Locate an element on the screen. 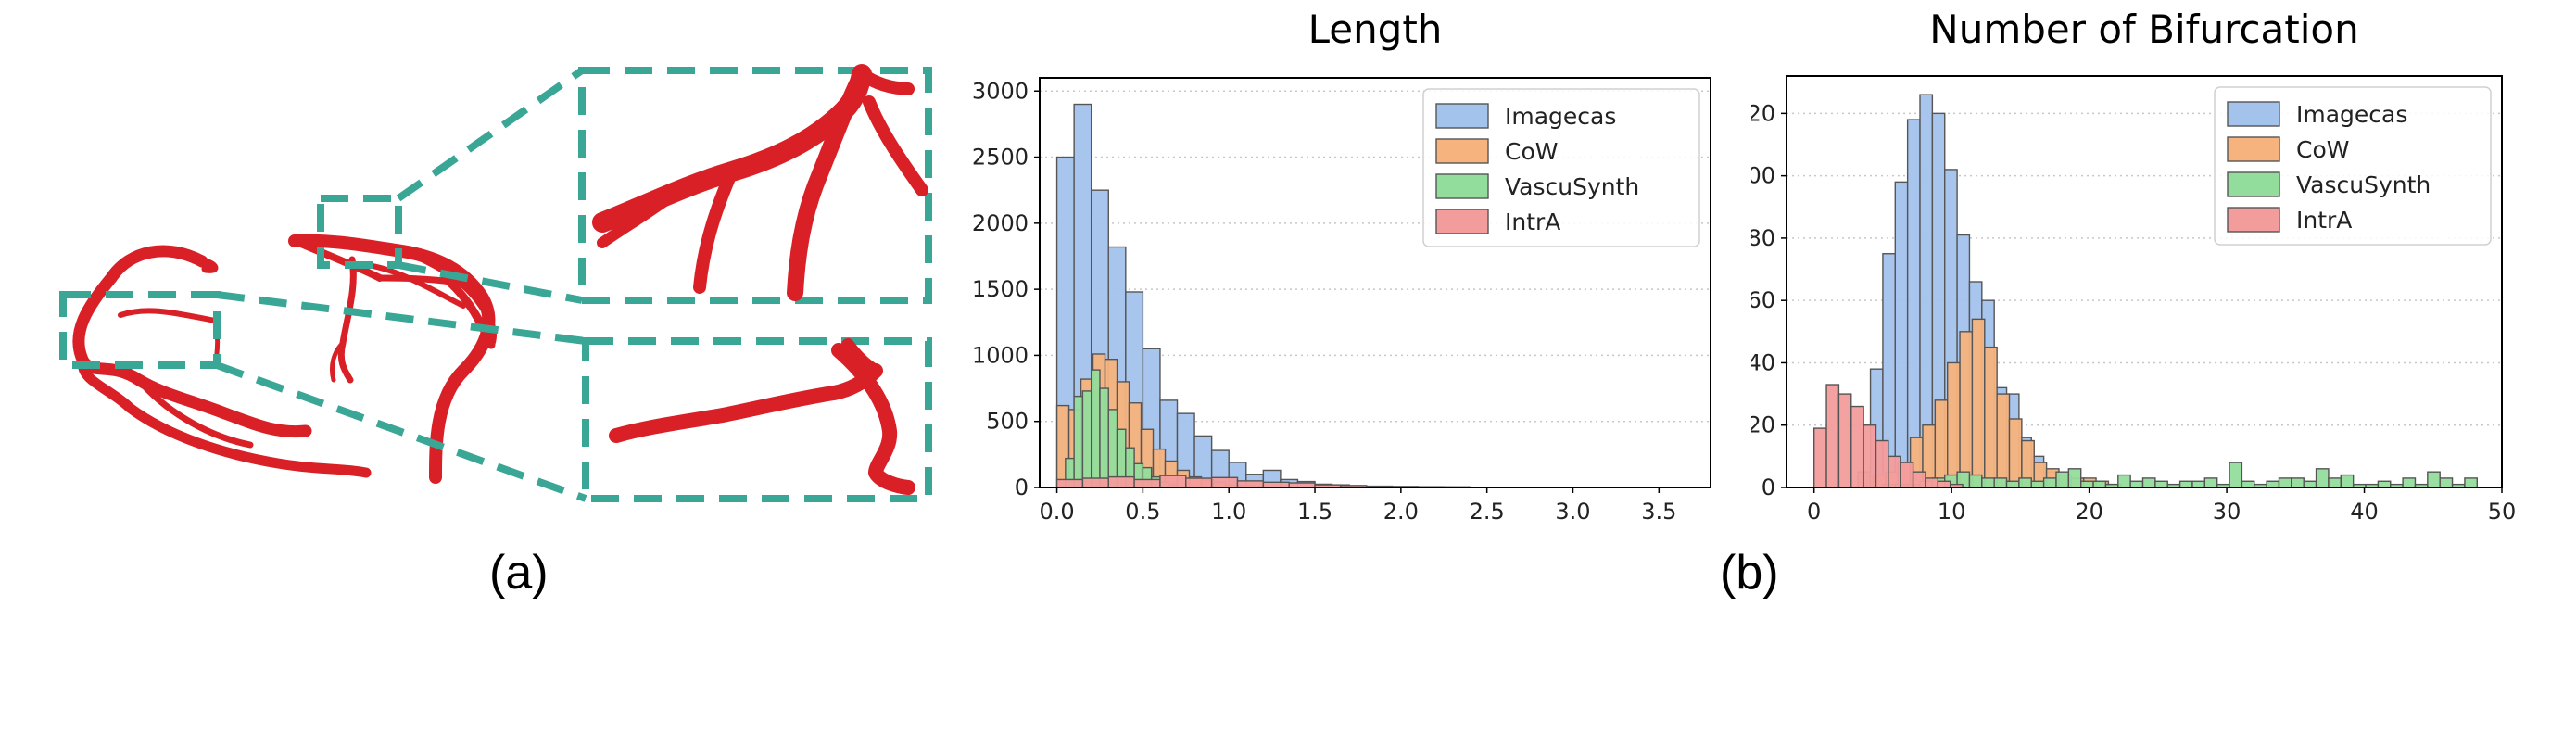  x-tick-label: 0.5 is located at coordinates (1142, 512).